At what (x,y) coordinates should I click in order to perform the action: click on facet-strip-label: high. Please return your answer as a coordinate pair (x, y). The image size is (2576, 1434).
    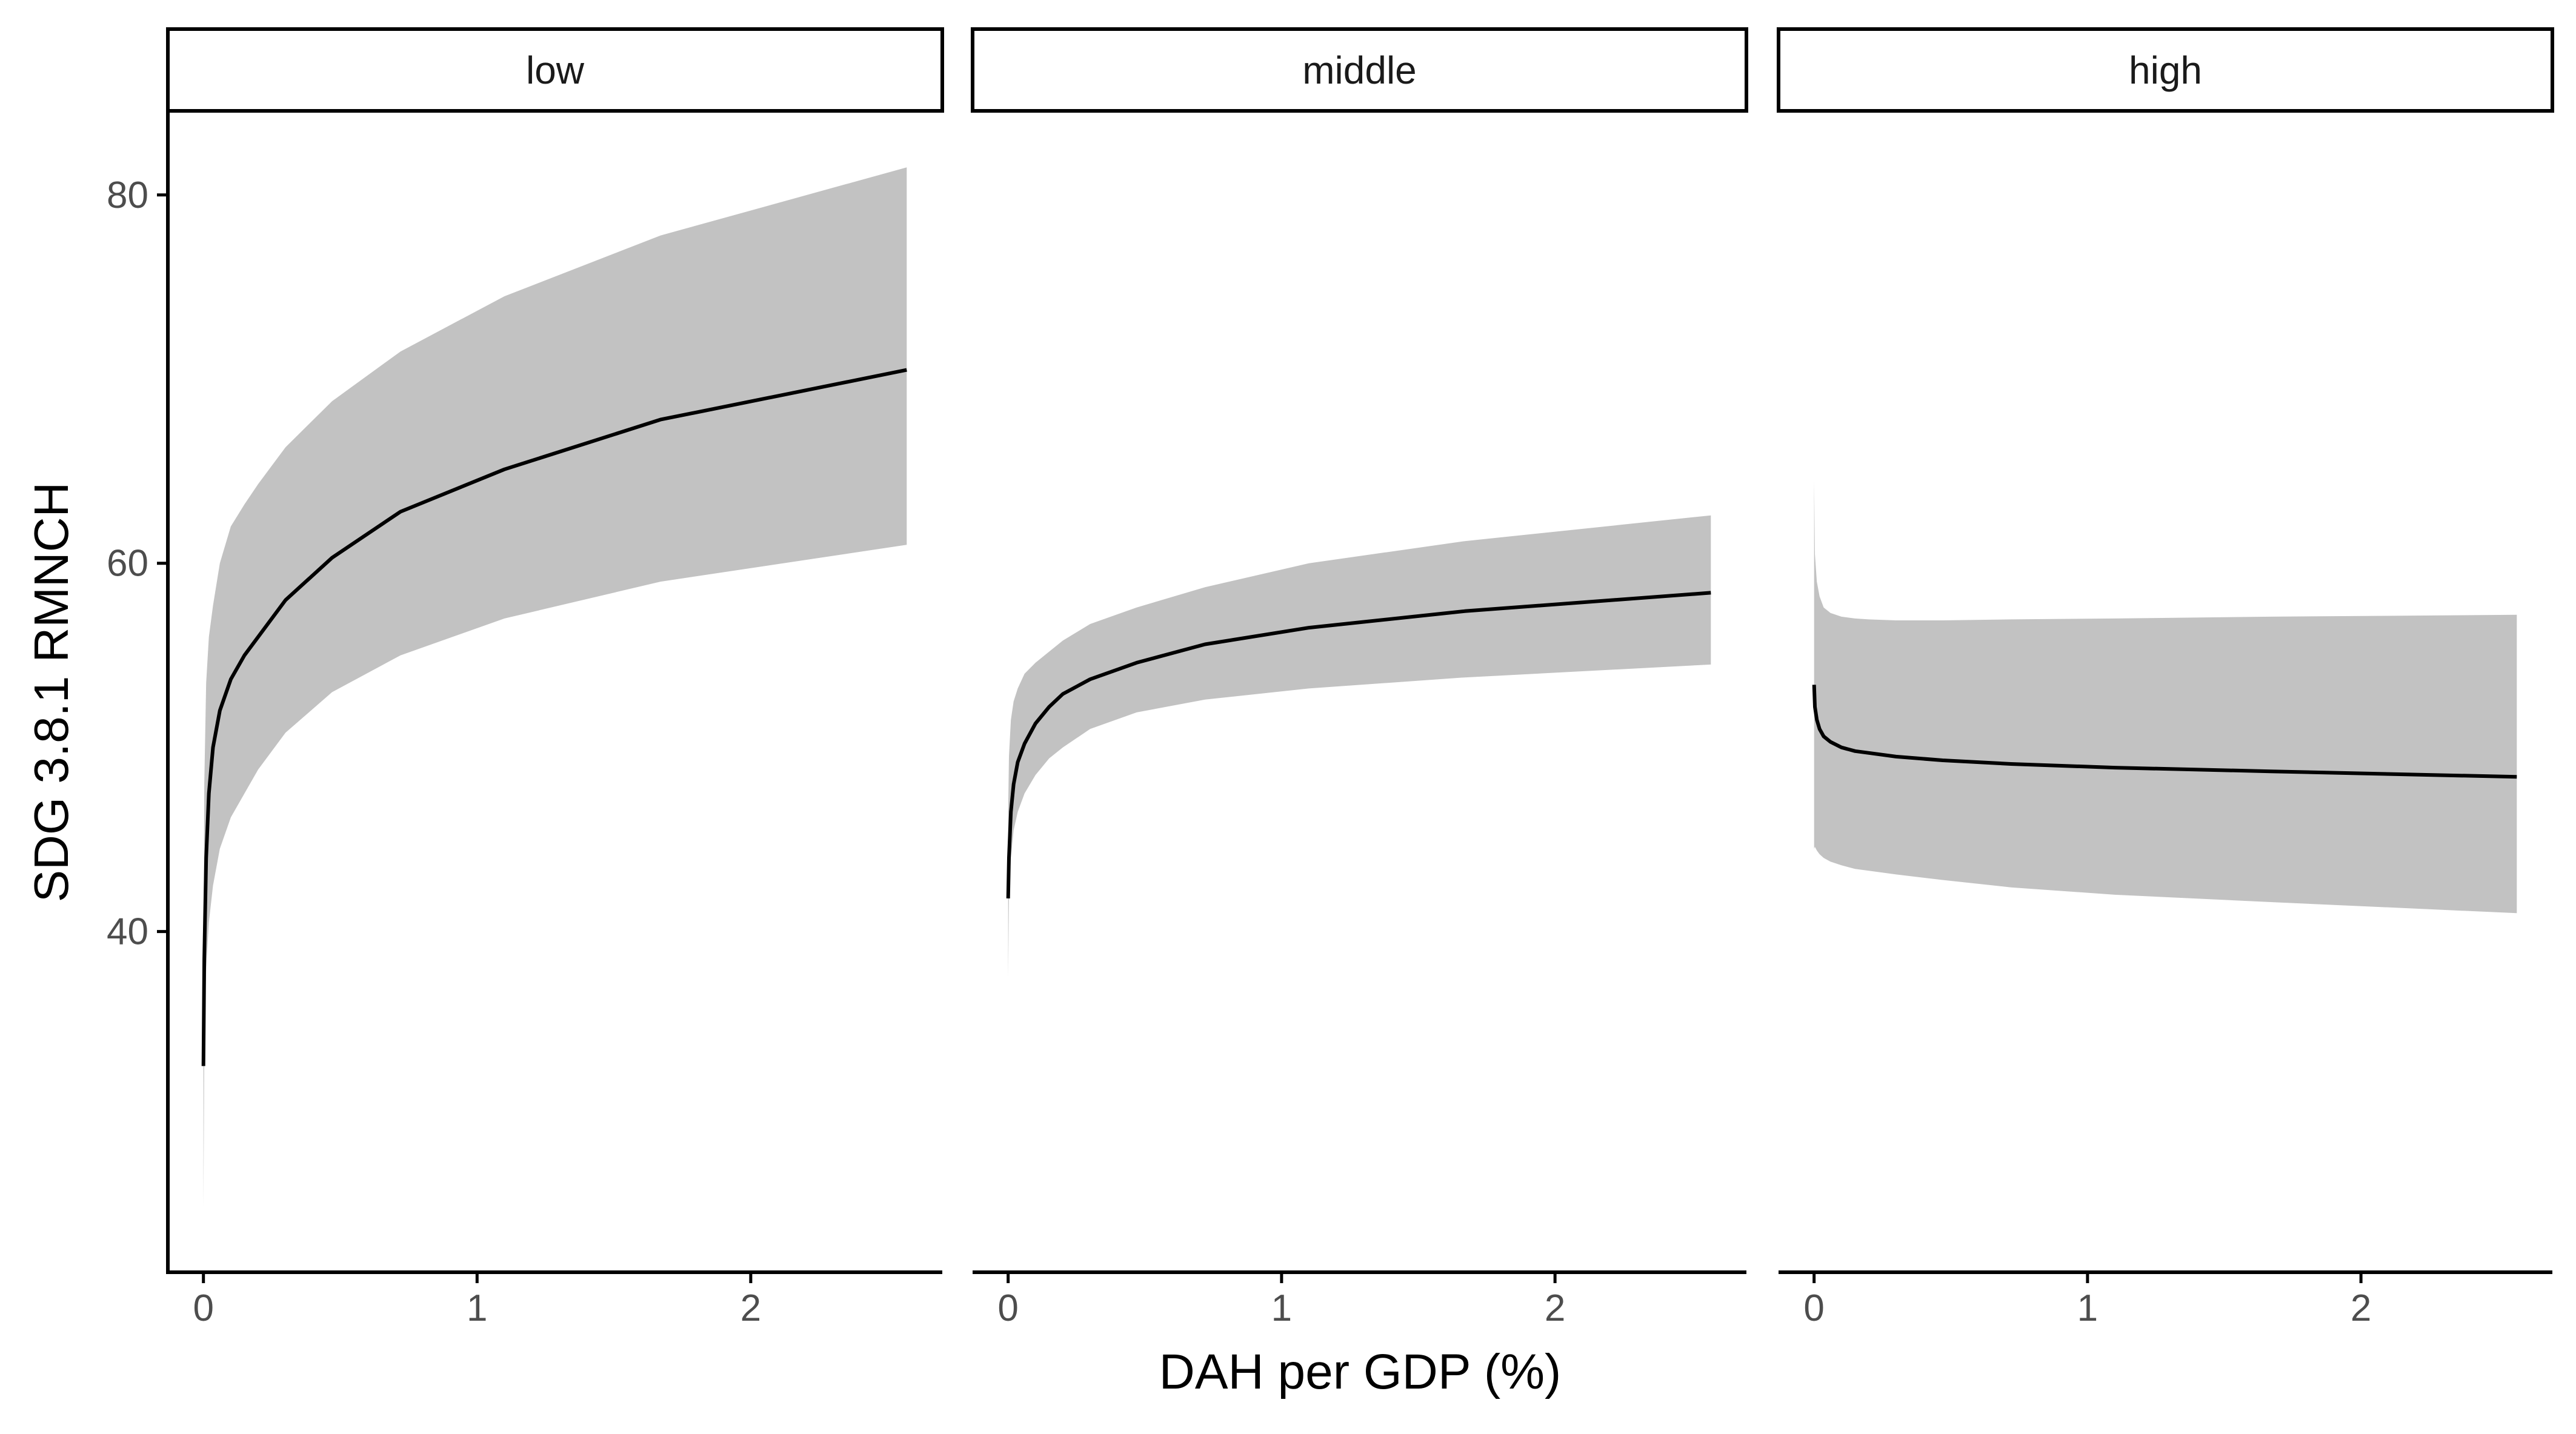
    Looking at the image, I should click on (2165, 70).